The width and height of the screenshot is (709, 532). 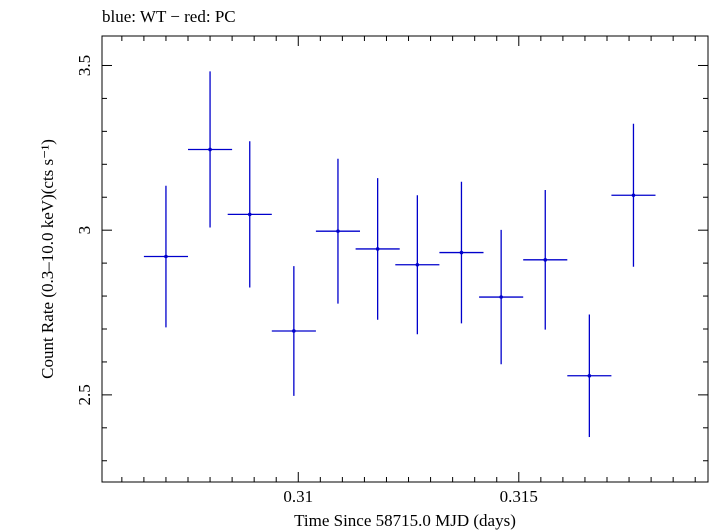 I want to click on y-tick-label: 3.5, so click(x=84, y=65).